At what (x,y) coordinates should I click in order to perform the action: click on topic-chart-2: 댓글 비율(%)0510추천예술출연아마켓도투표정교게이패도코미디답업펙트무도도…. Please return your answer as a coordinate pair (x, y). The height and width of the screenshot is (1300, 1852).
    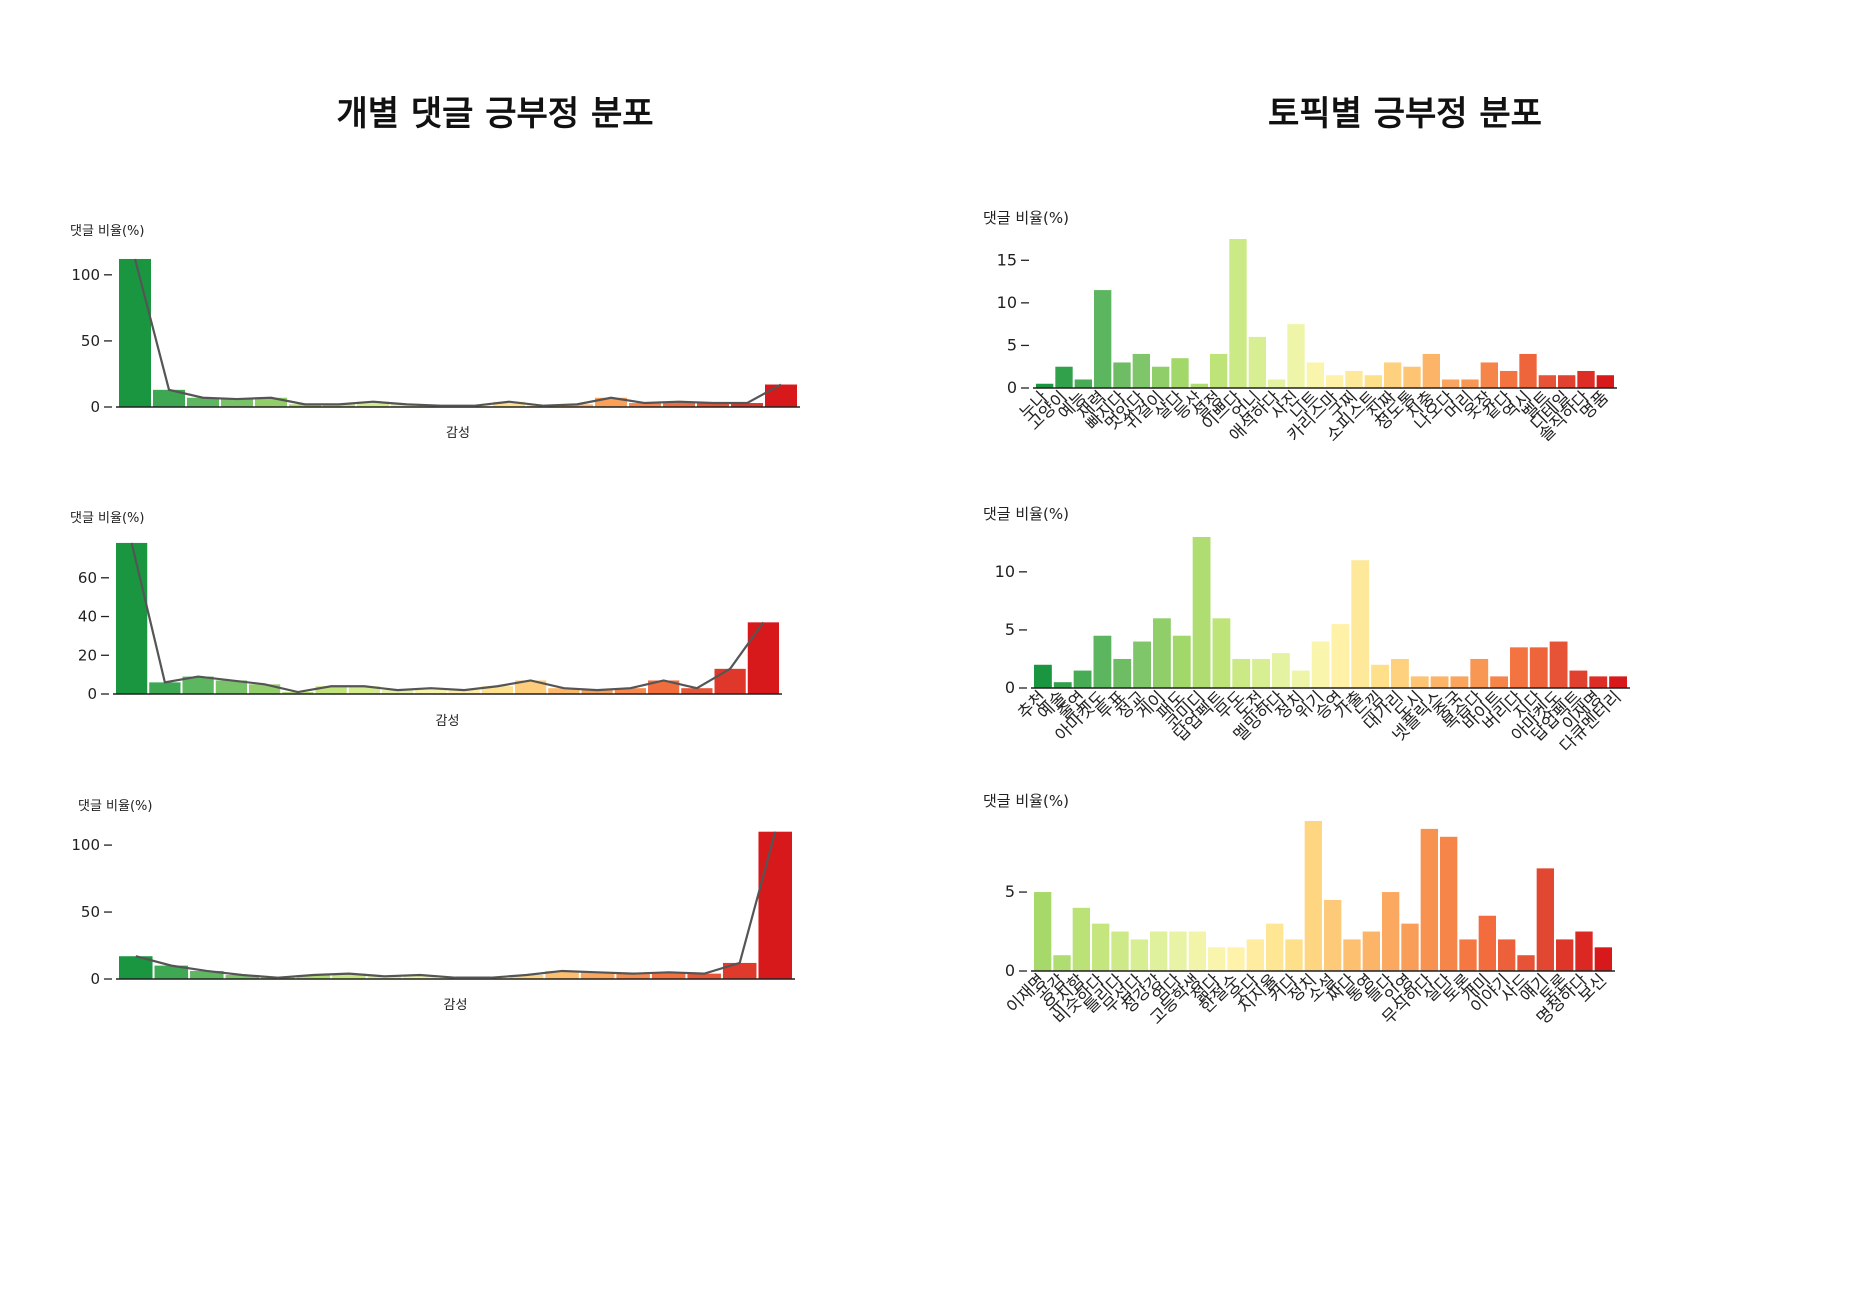
    Looking at the image, I should click on (1306, 631).